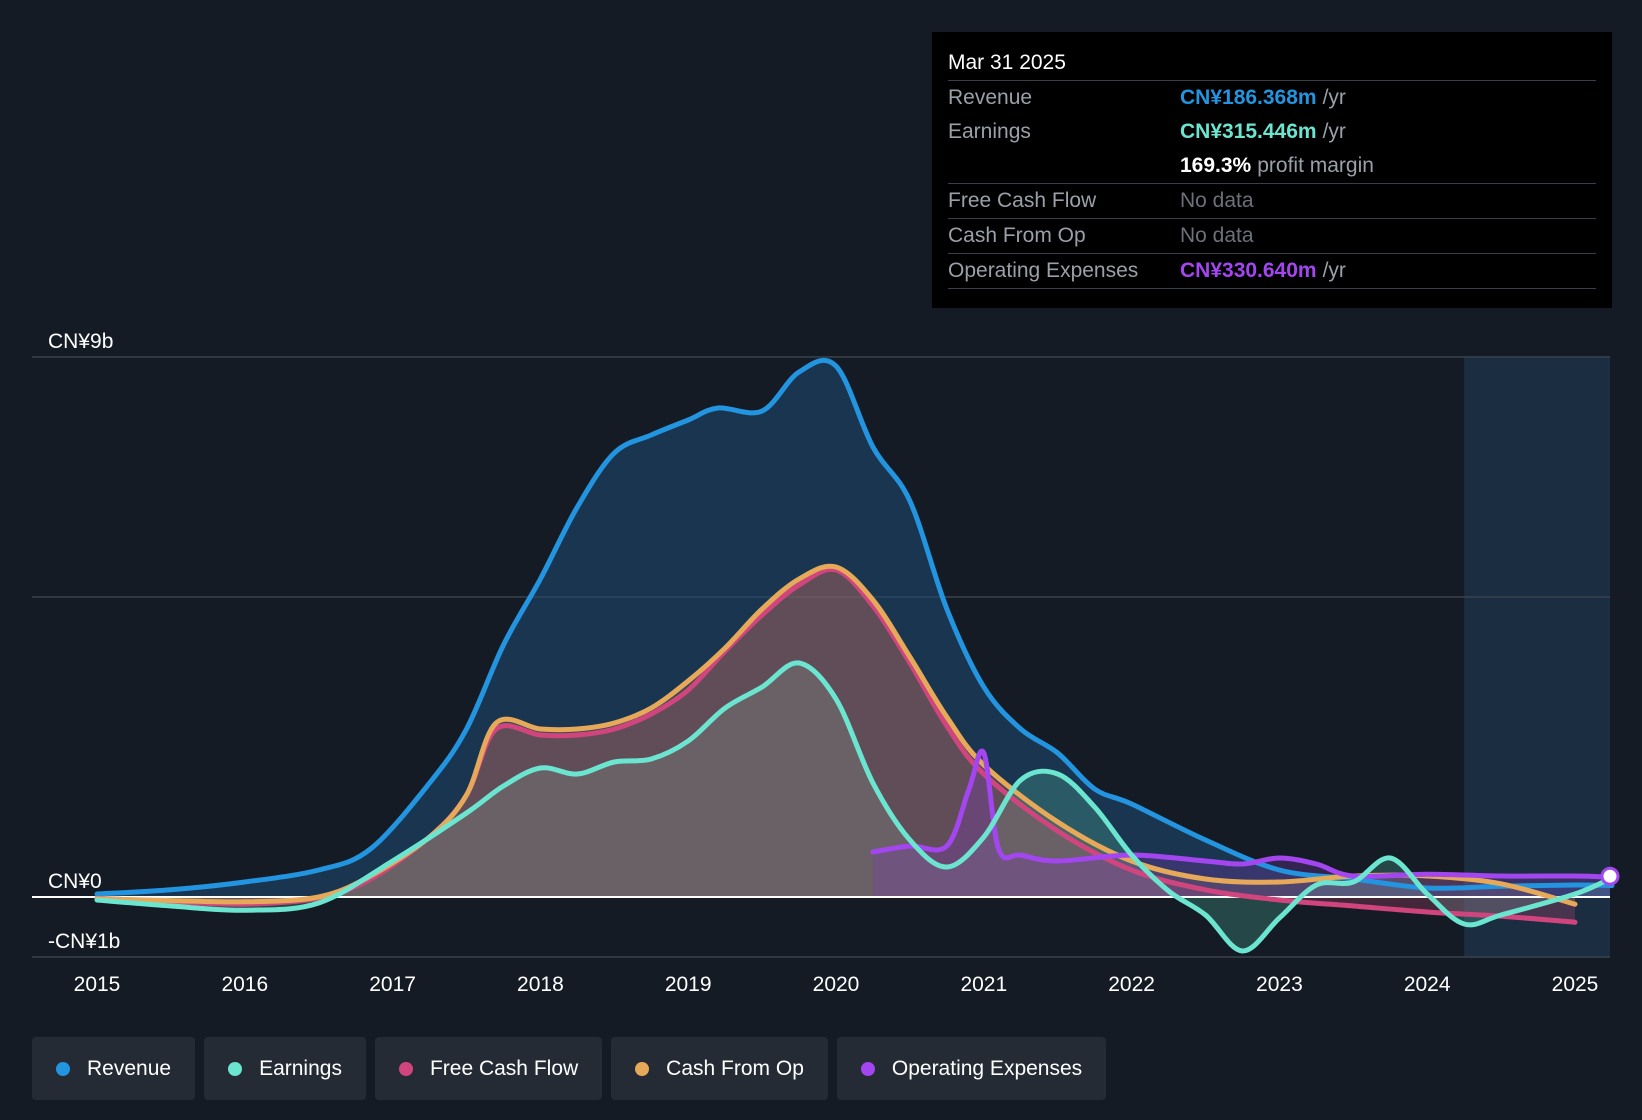 This screenshot has width=1642, height=1120. Describe the element at coordinates (735, 1068) in the screenshot. I see `legend-label: Cash From Op` at that location.